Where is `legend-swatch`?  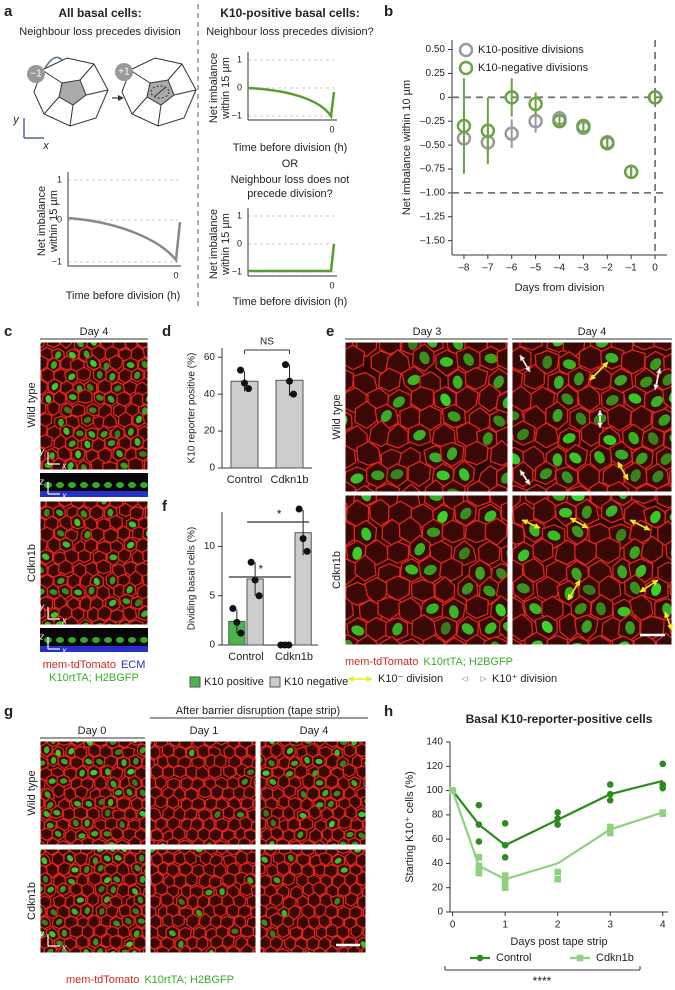 legend-swatch is located at coordinates (275, 682).